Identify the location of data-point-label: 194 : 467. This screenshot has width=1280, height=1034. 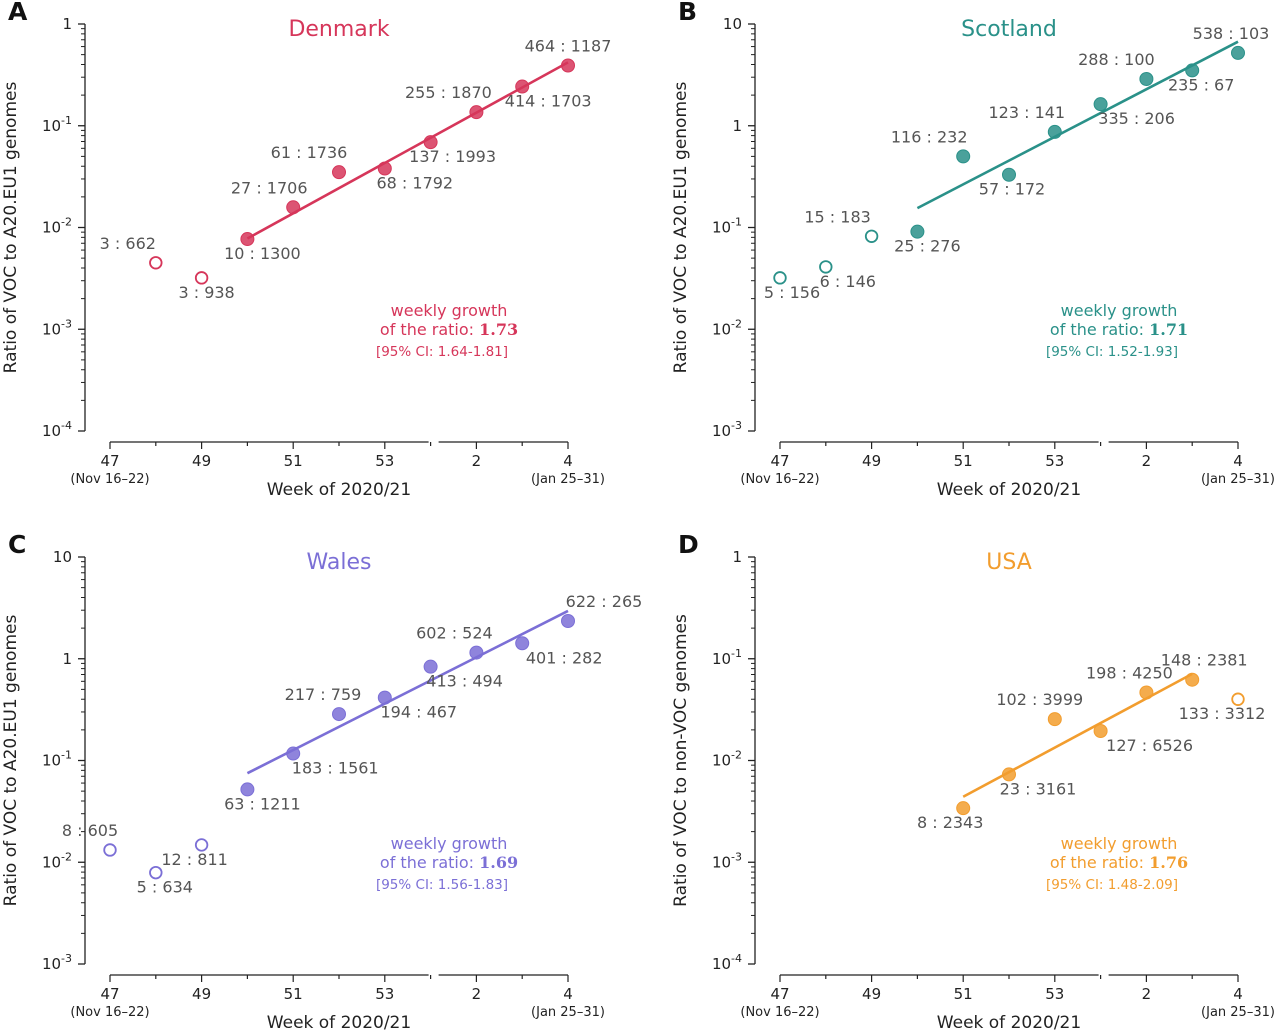
(418, 712).